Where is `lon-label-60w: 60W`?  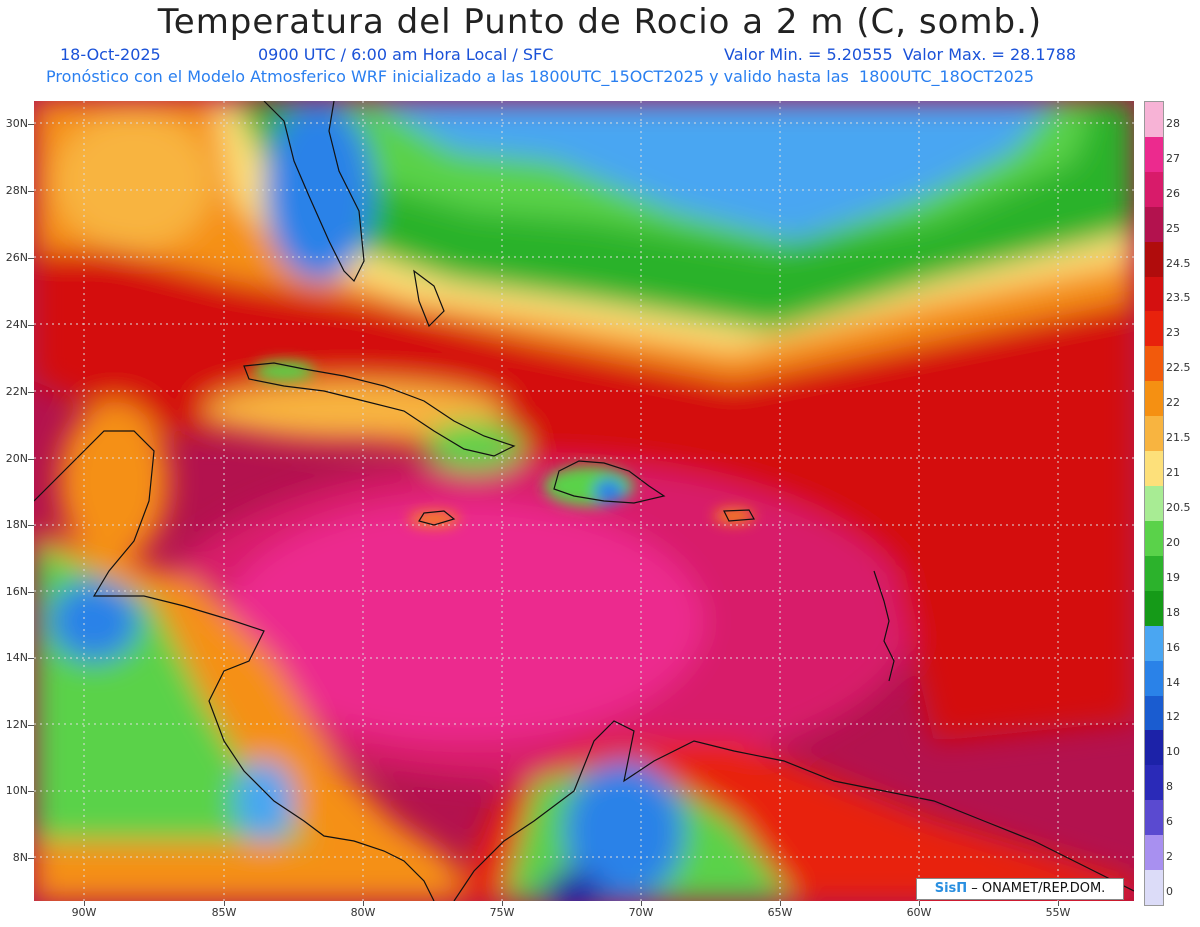
lon-label-60w: 60W is located at coordinates (919, 912).